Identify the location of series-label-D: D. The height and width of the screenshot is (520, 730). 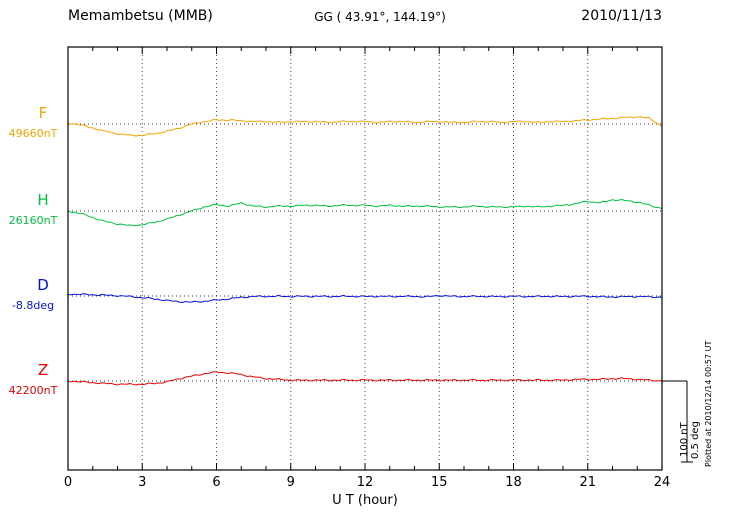
(43, 285).